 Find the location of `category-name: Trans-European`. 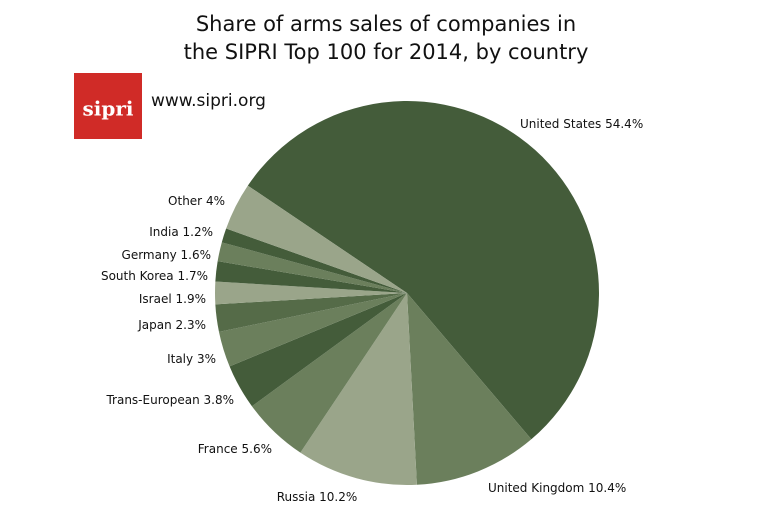

category-name: Trans-European is located at coordinates (152, 400).